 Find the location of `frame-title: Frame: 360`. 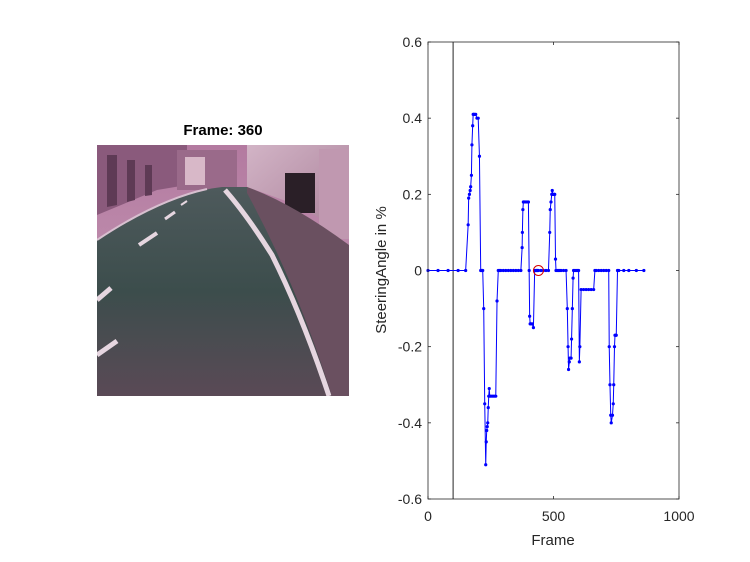

frame-title: Frame: 360 is located at coordinates (223, 130).